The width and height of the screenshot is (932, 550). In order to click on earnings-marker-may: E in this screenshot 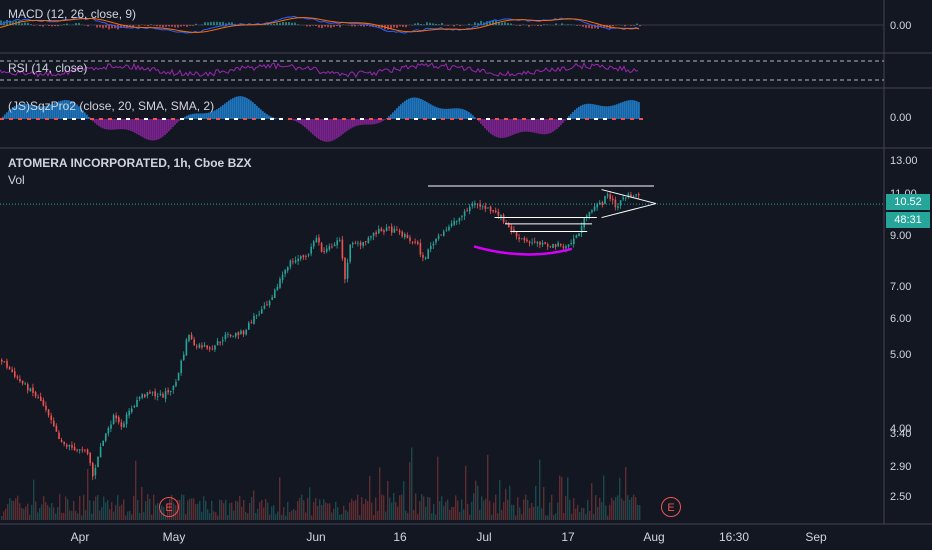, I will do `click(169, 507)`.